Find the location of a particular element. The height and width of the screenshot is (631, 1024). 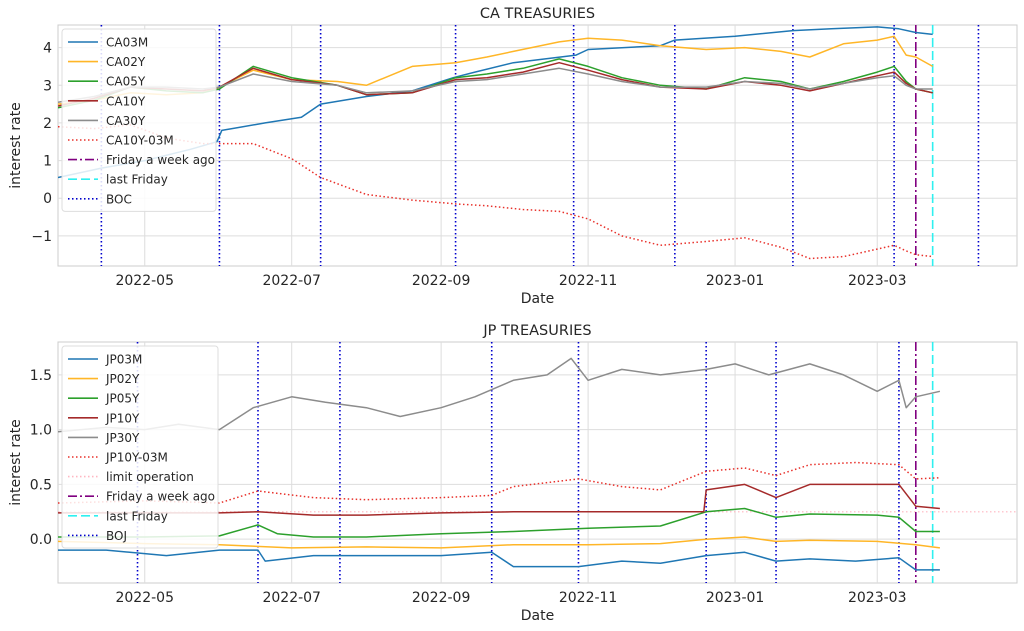

chart1-legend-box is located at coordinates (139, 120).